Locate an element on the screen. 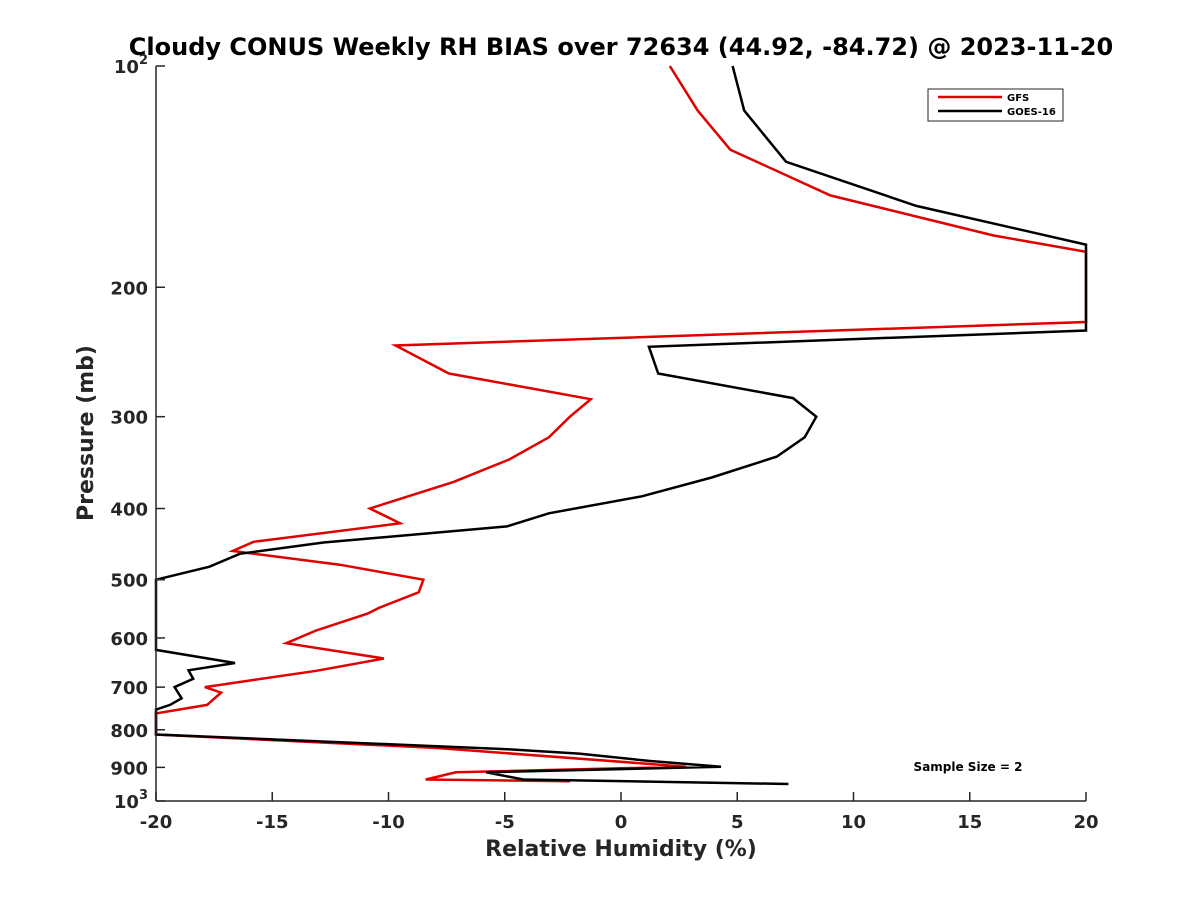 This screenshot has height=900, width=1200. legend: GFS GOES-16 is located at coordinates (995, 105).